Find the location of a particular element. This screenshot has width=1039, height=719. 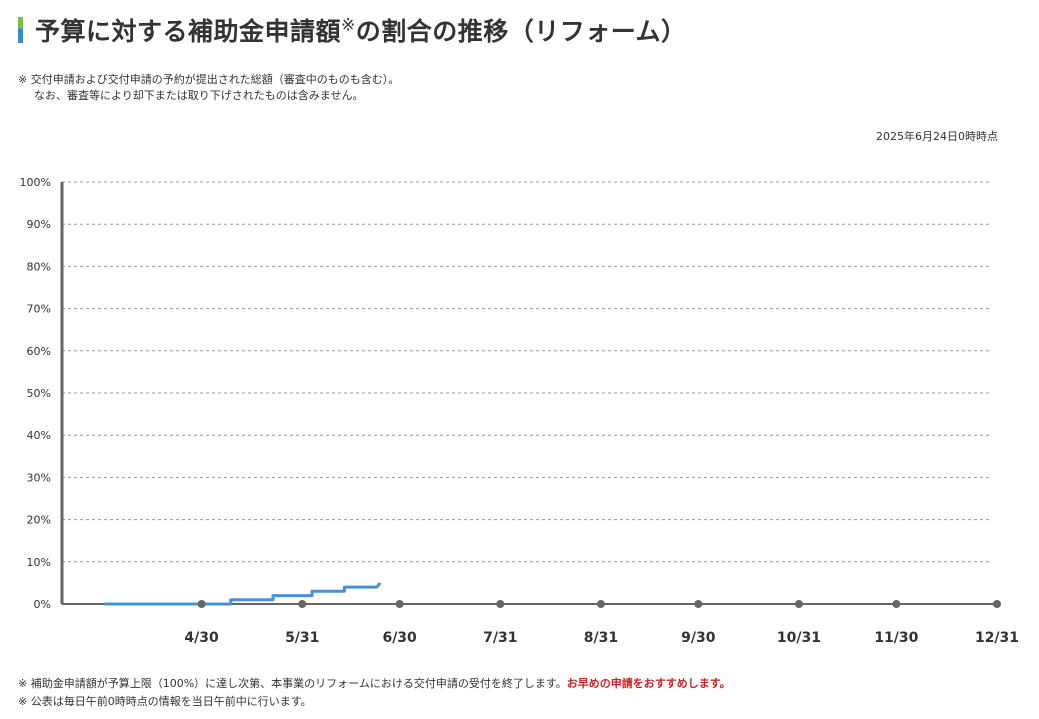

y-tick-label: 90% is located at coordinates (39, 224).